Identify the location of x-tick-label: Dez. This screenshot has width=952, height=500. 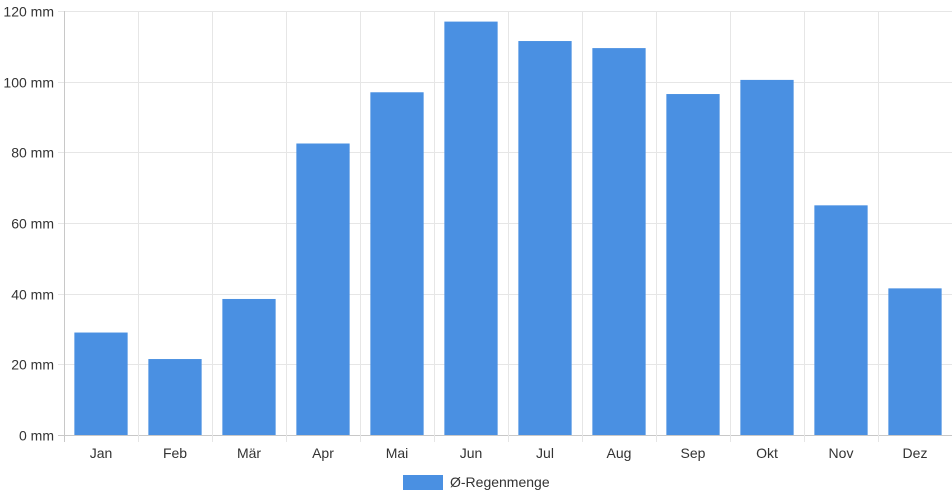
(915, 453).